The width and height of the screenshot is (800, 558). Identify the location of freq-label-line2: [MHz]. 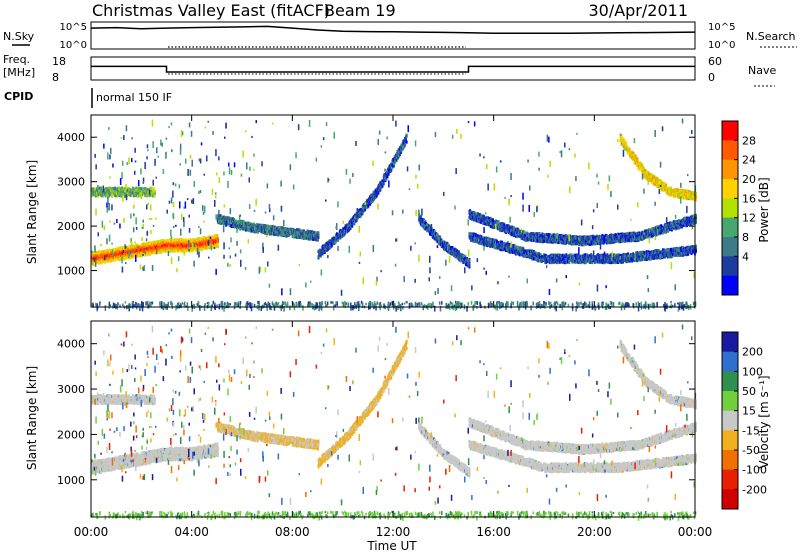
(19, 72).